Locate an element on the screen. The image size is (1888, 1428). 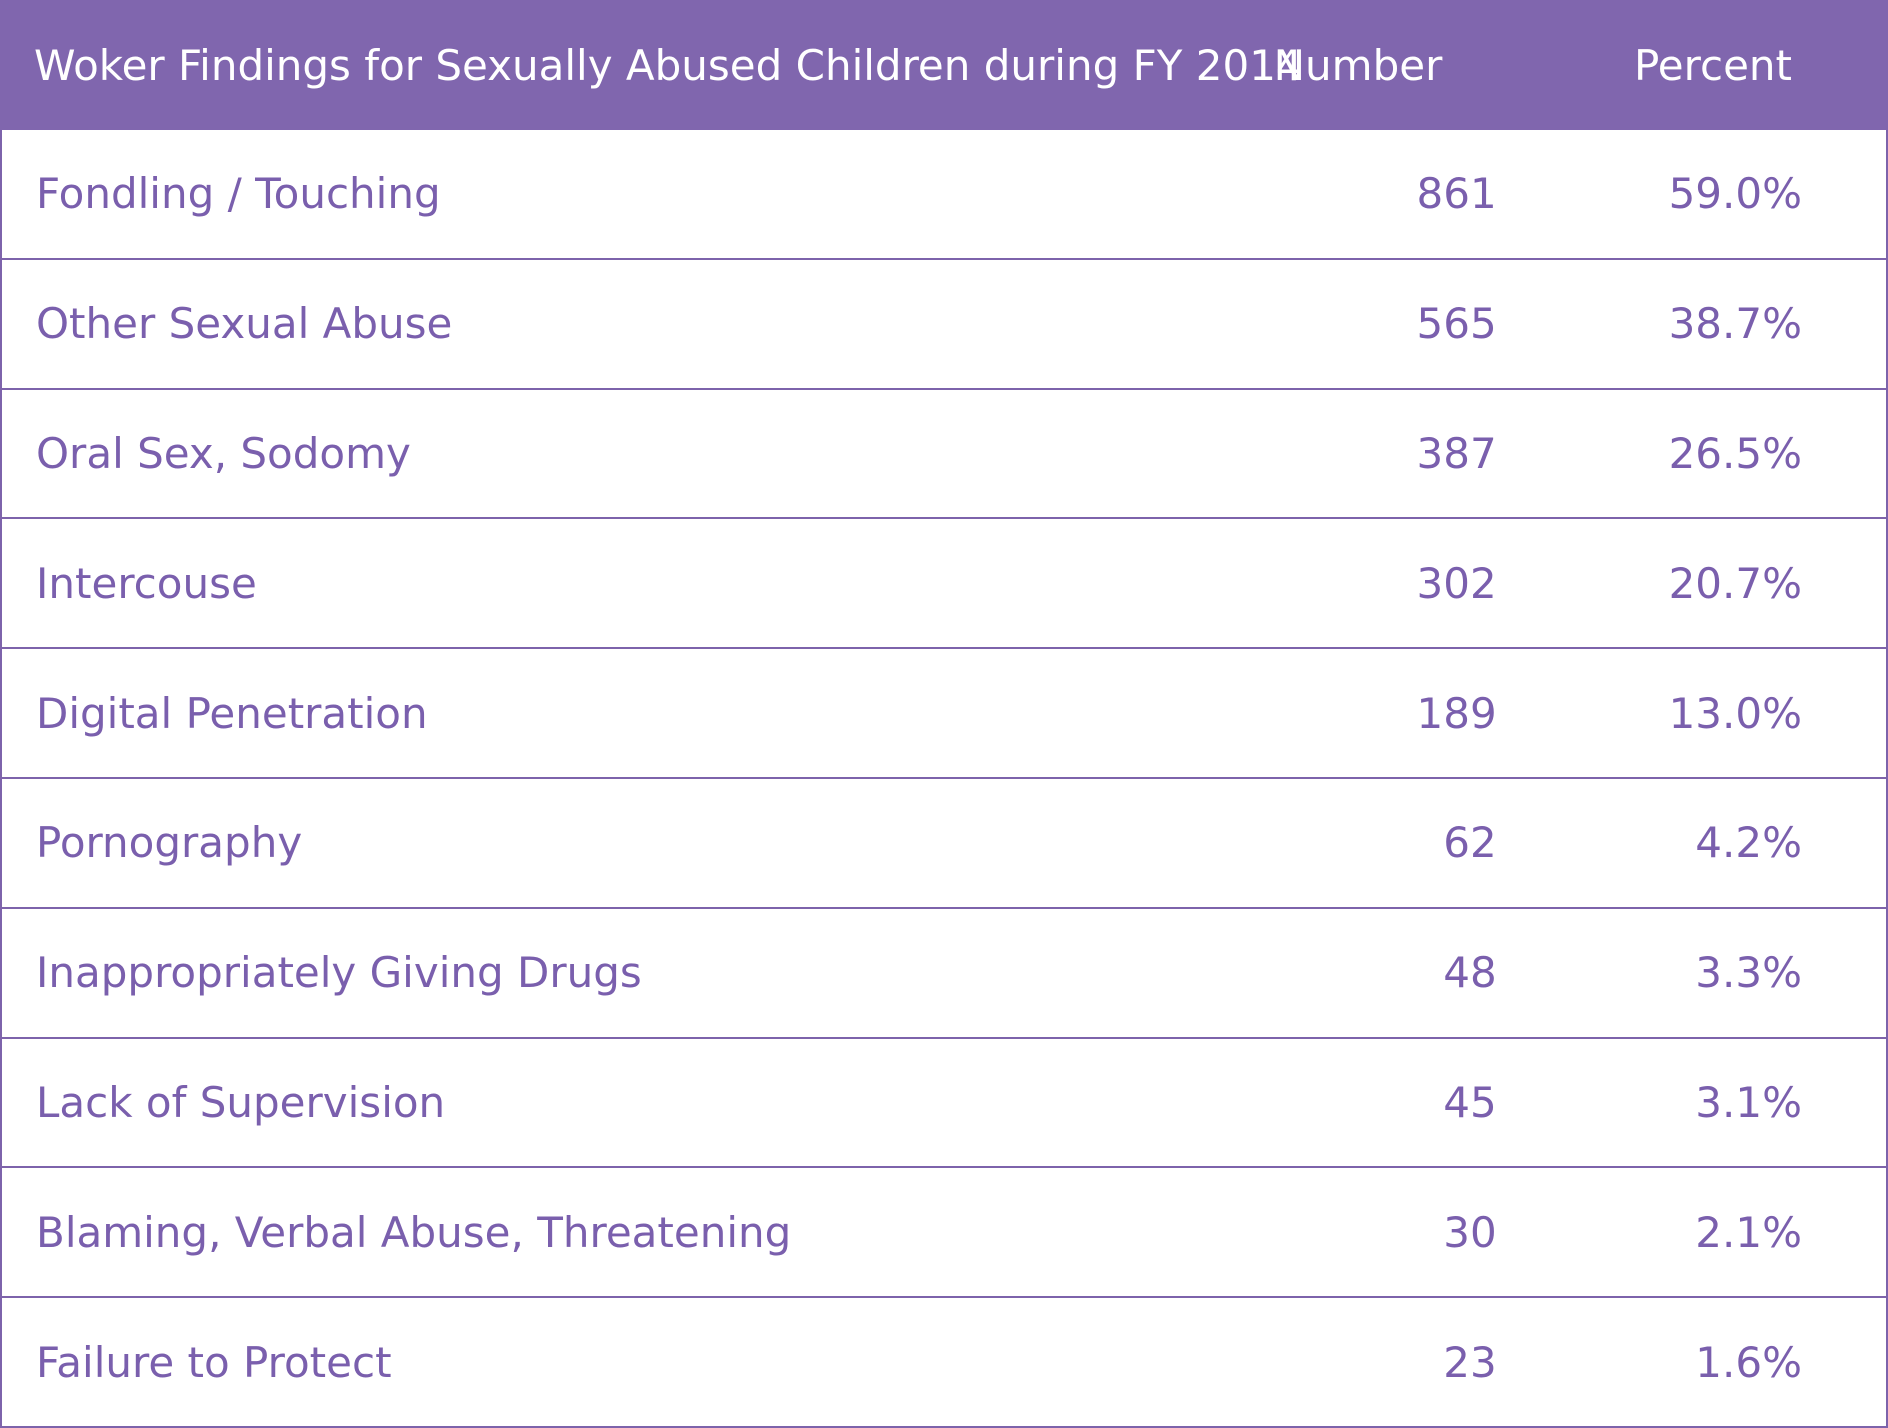
row-percent: 20.7% is located at coordinates (1735, 583).